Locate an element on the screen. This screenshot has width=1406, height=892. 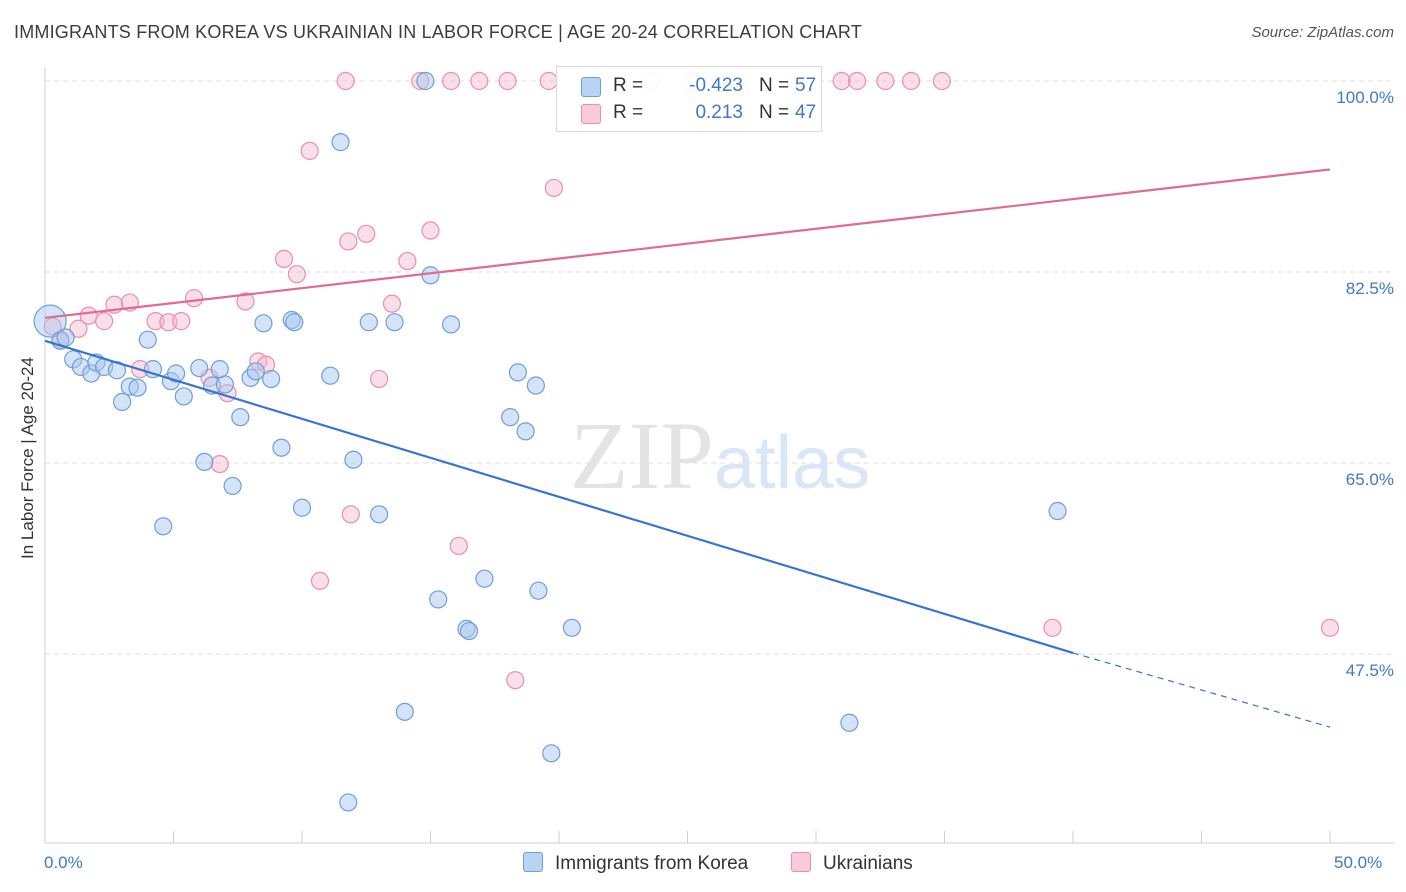
y-tick-label-65: 65.0% is located at coordinates (1369, 479).